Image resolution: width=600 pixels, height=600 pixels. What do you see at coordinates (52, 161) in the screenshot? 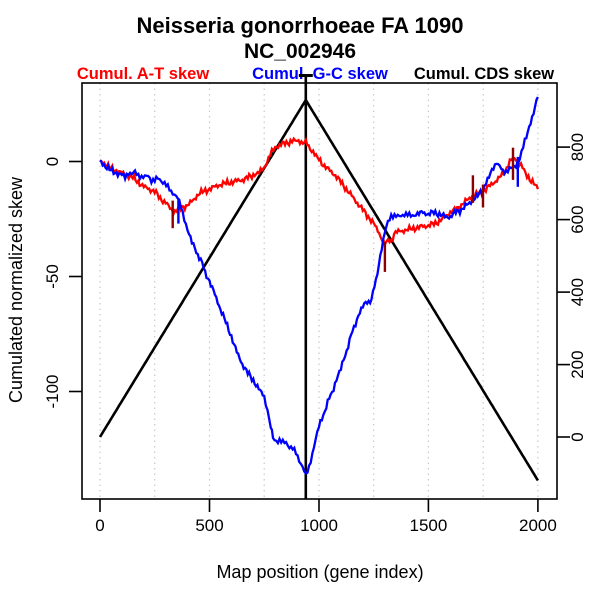
I see `y-left-tick-label: 0` at bounding box center [52, 161].